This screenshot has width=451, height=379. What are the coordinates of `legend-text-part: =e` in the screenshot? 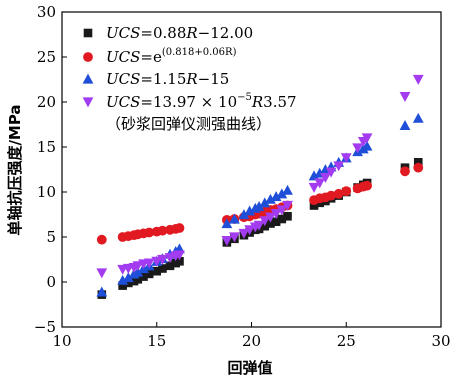 It's located at (151, 57).